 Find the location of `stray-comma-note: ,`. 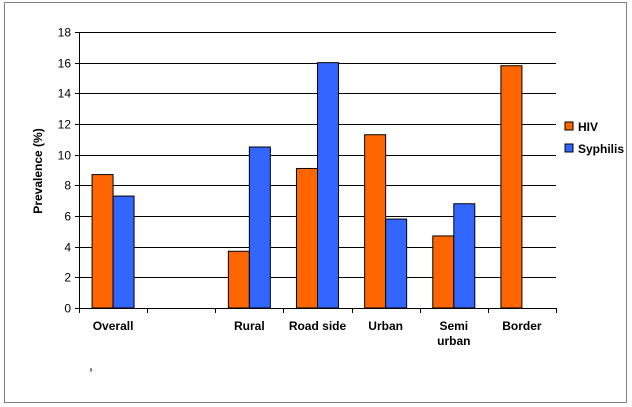

stray-comma-note: , is located at coordinates (91, 365).